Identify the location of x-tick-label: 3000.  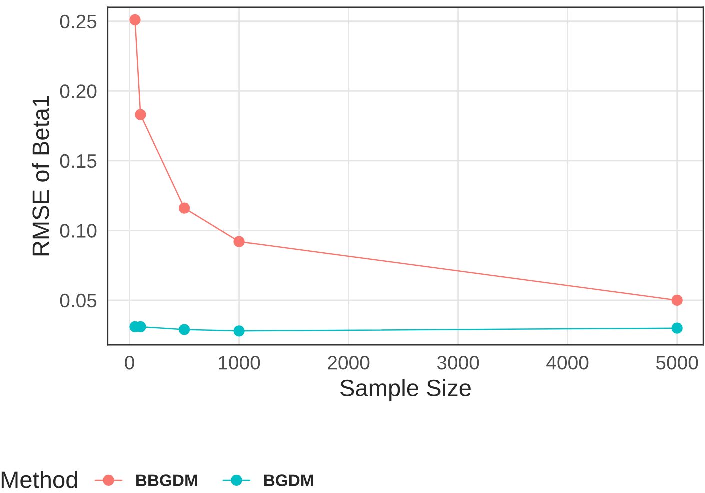
(458, 363).